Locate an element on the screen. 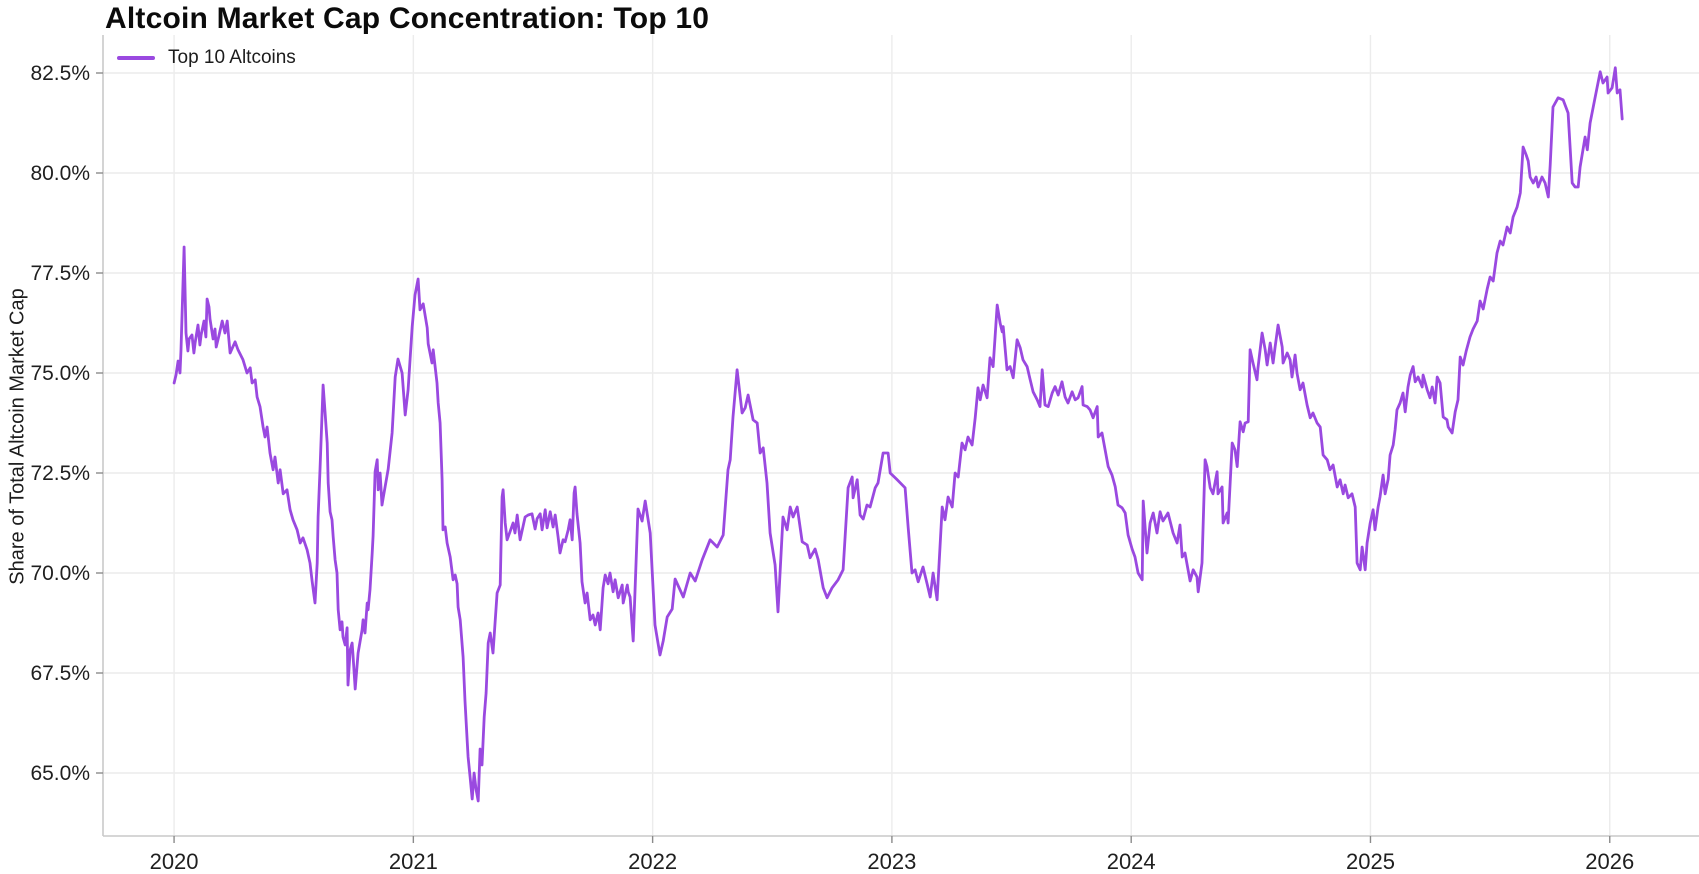  legend: Top 10 Altcoins is located at coordinates (206, 58).